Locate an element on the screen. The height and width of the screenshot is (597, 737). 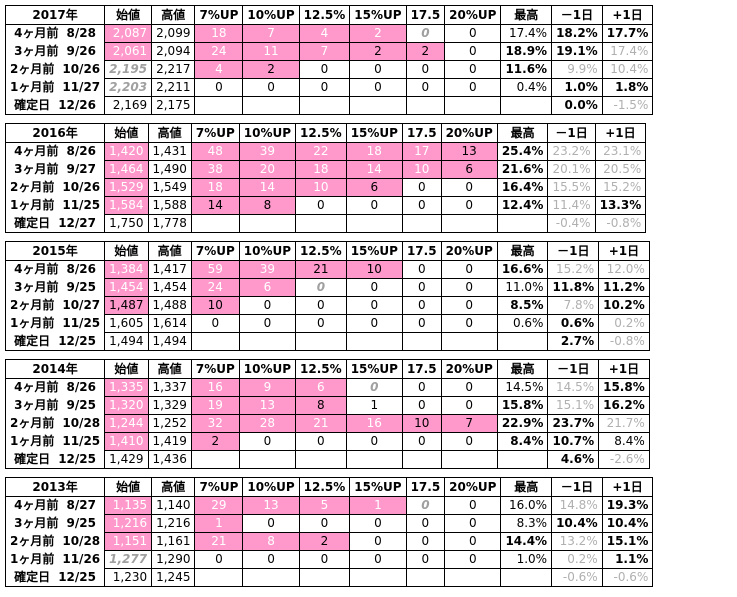
cell-max: 0.4% is located at coordinates (526, 87).